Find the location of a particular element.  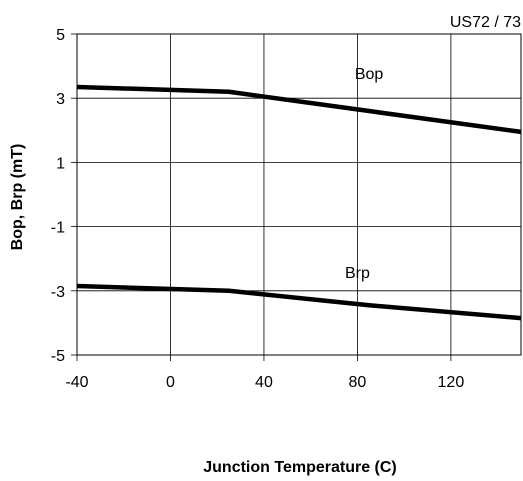

x-tick-labels: -40 0 40 80 120 is located at coordinates (264, 382).